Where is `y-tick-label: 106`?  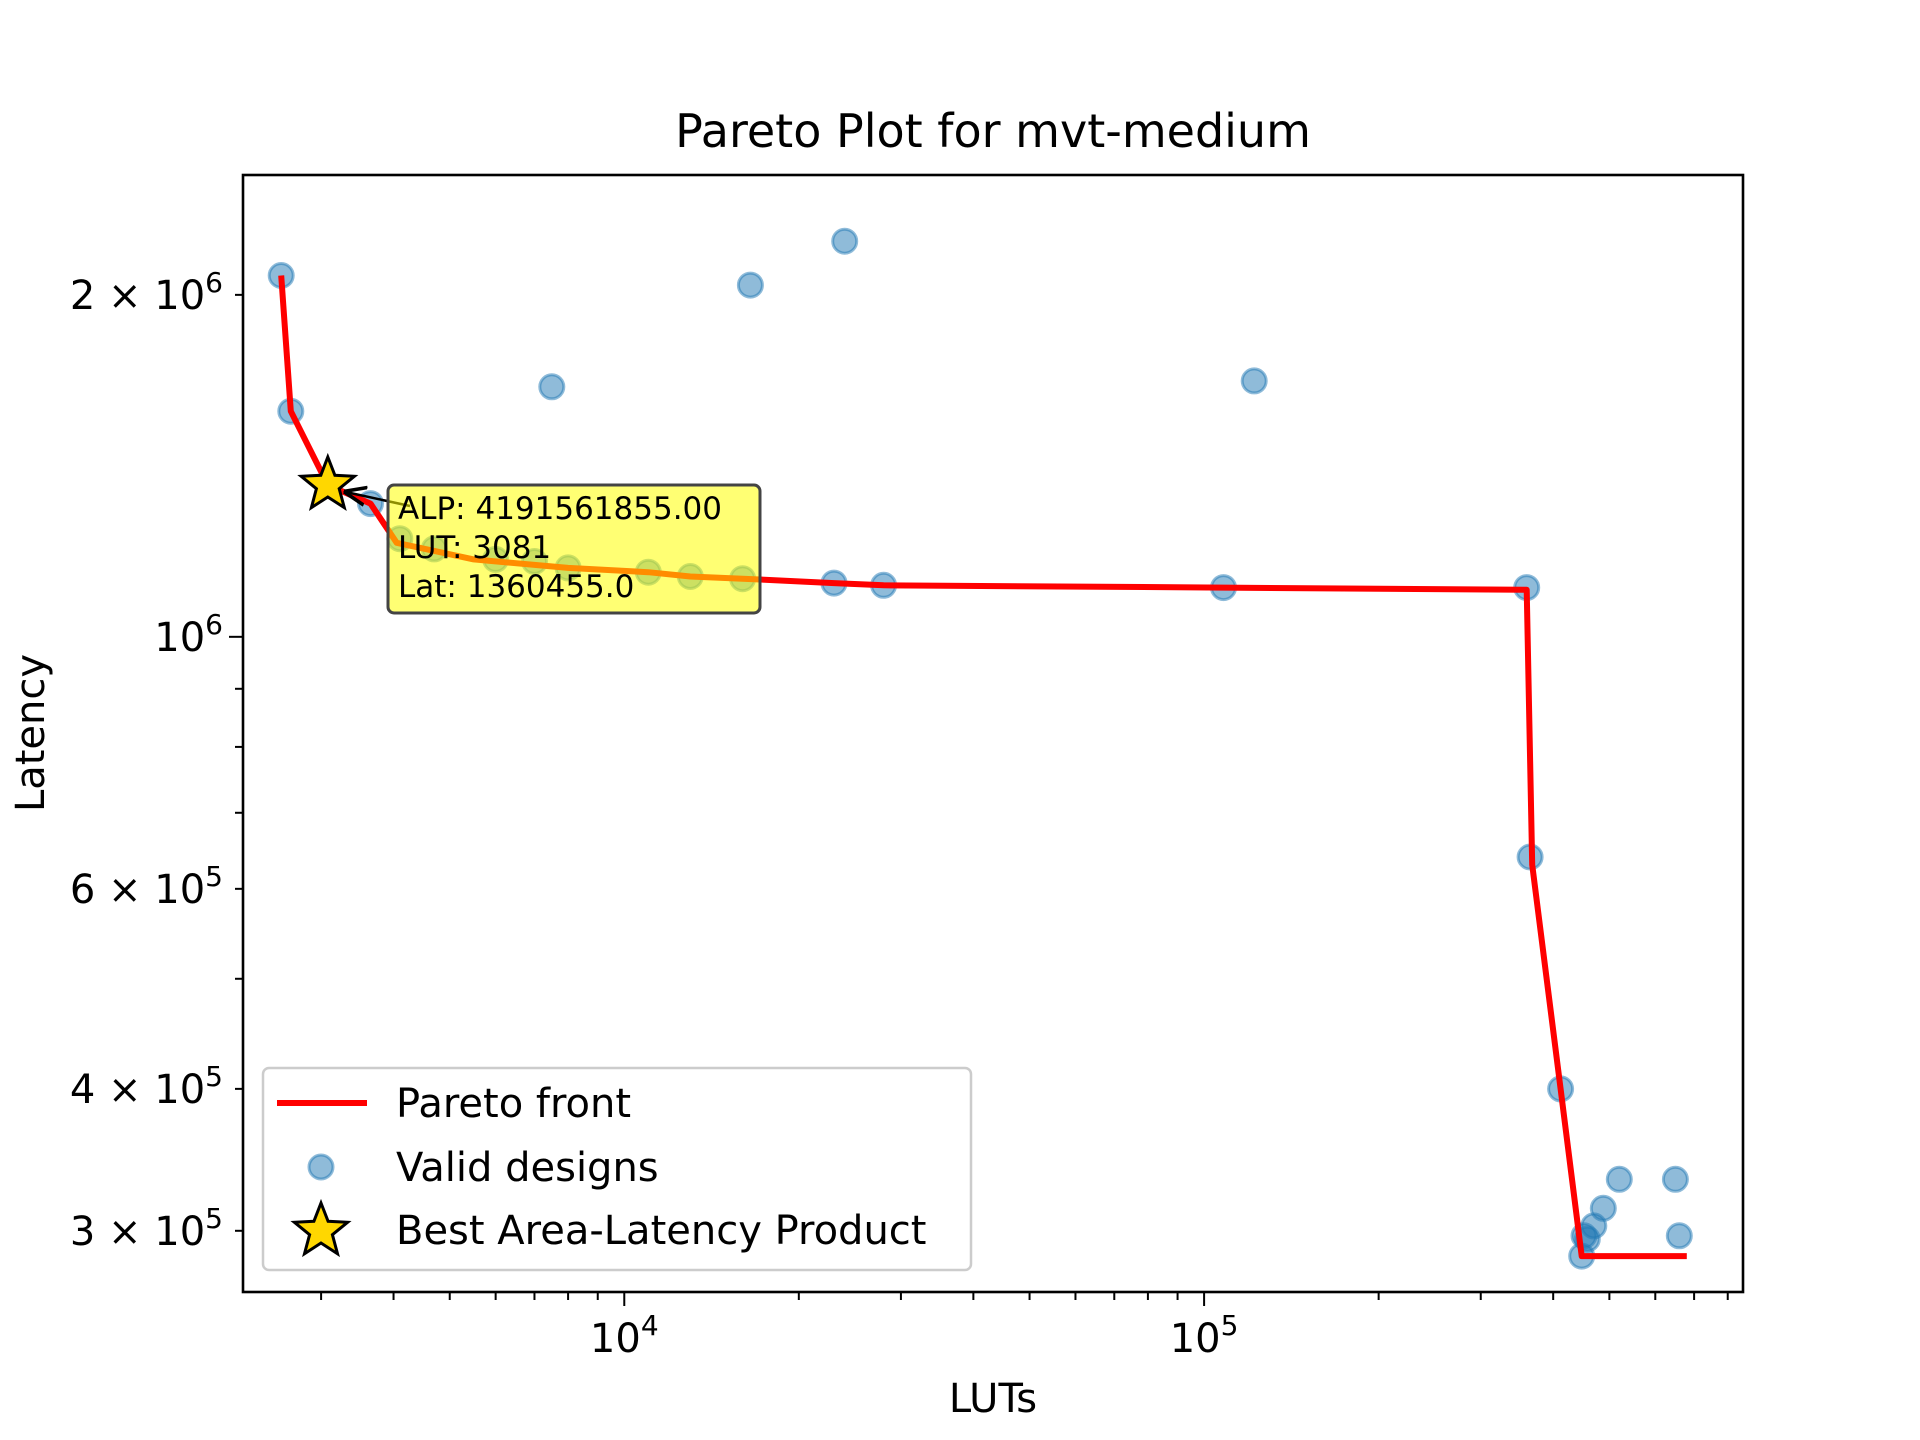
y-tick-label: 106 is located at coordinates (188, 634).